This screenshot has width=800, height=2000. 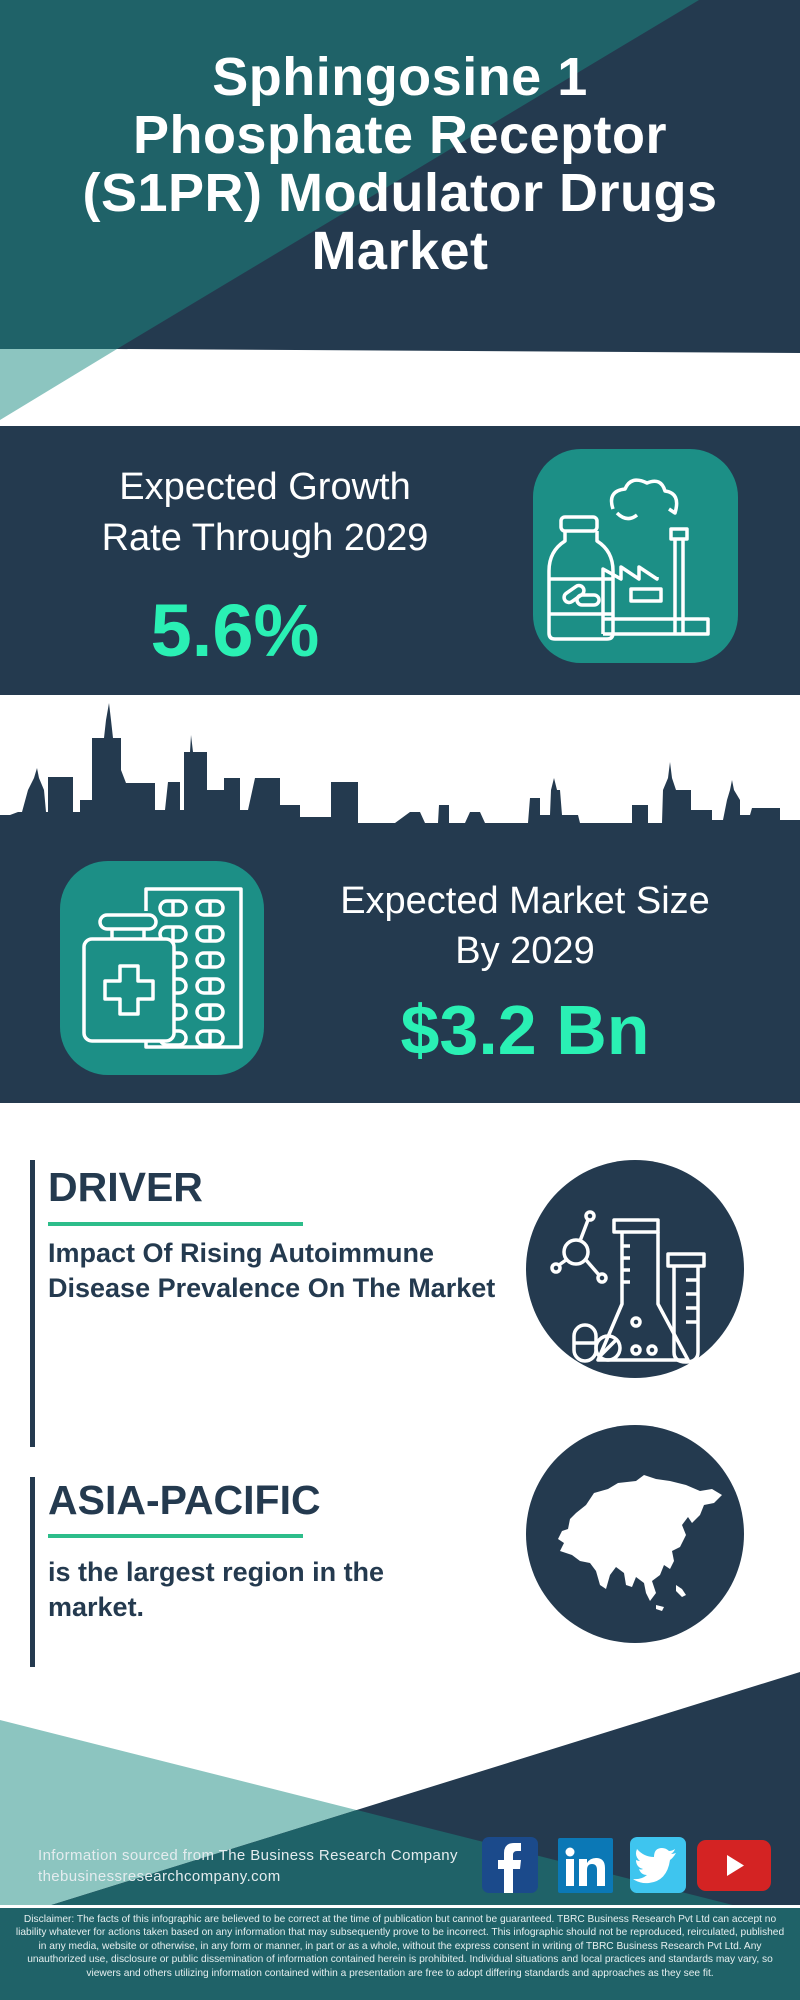 I want to click on website-link: thebusinessresearchcompany.com, so click(x=159, y=1876).